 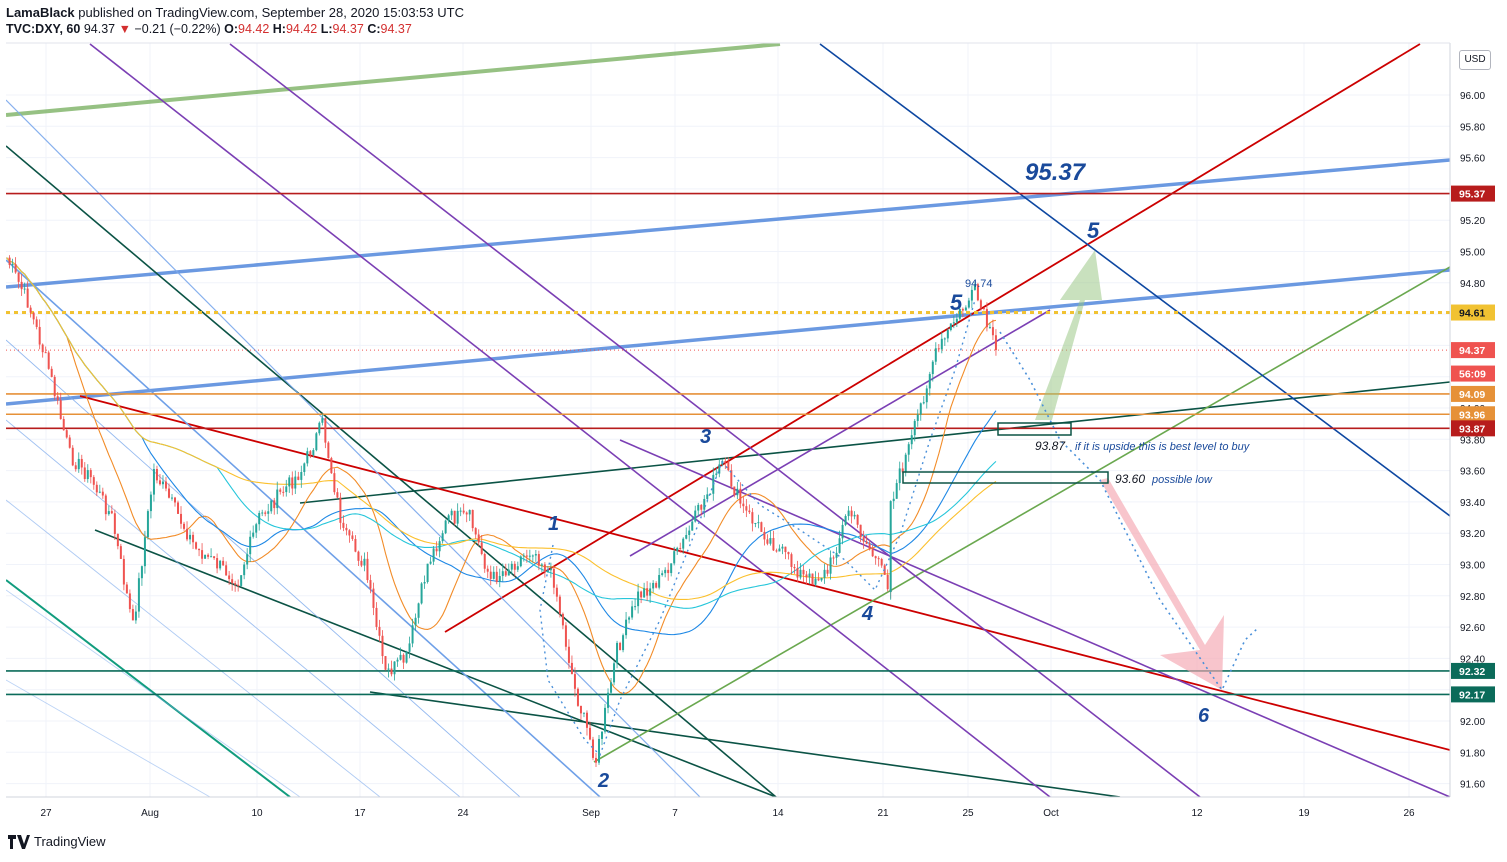 What do you see at coordinates (883, 813) in the screenshot?
I see `time-tick-label: 21` at bounding box center [883, 813].